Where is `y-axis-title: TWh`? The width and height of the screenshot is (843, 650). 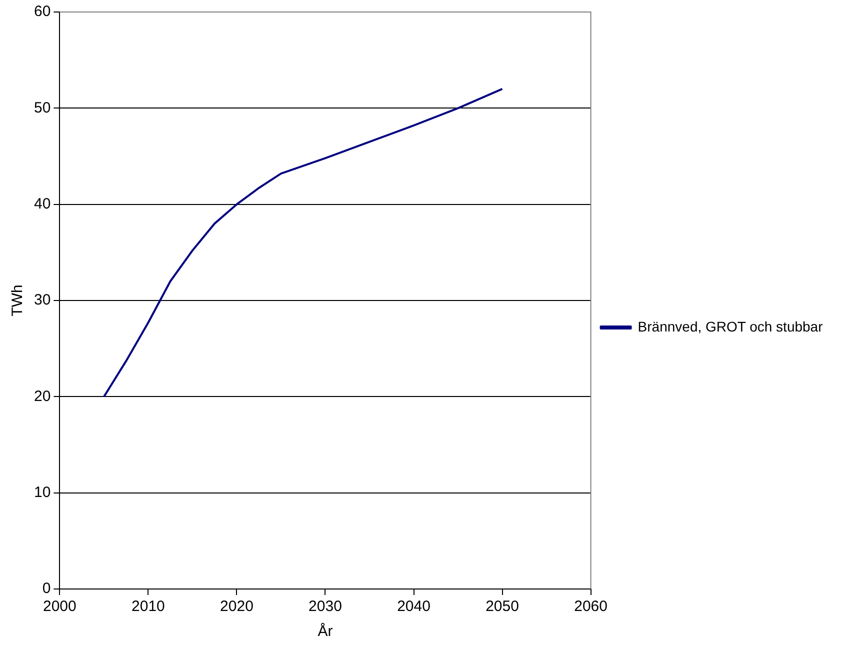
y-axis-title: TWh is located at coordinates (17, 300).